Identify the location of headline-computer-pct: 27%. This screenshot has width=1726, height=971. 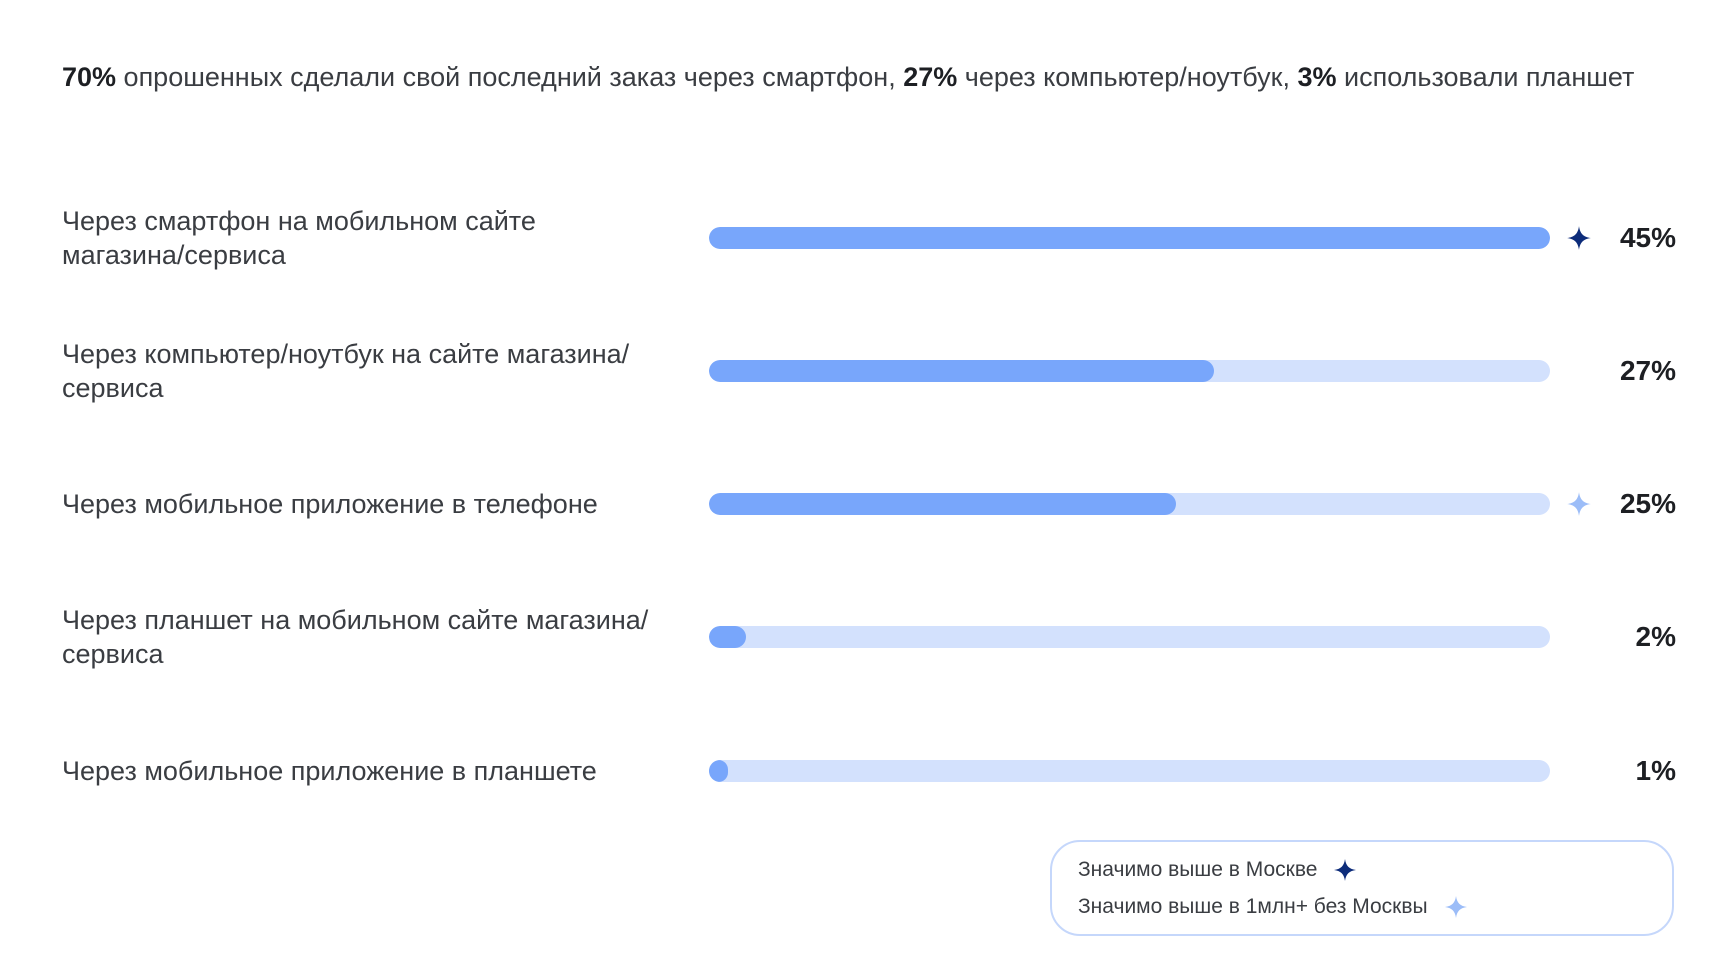
(930, 77).